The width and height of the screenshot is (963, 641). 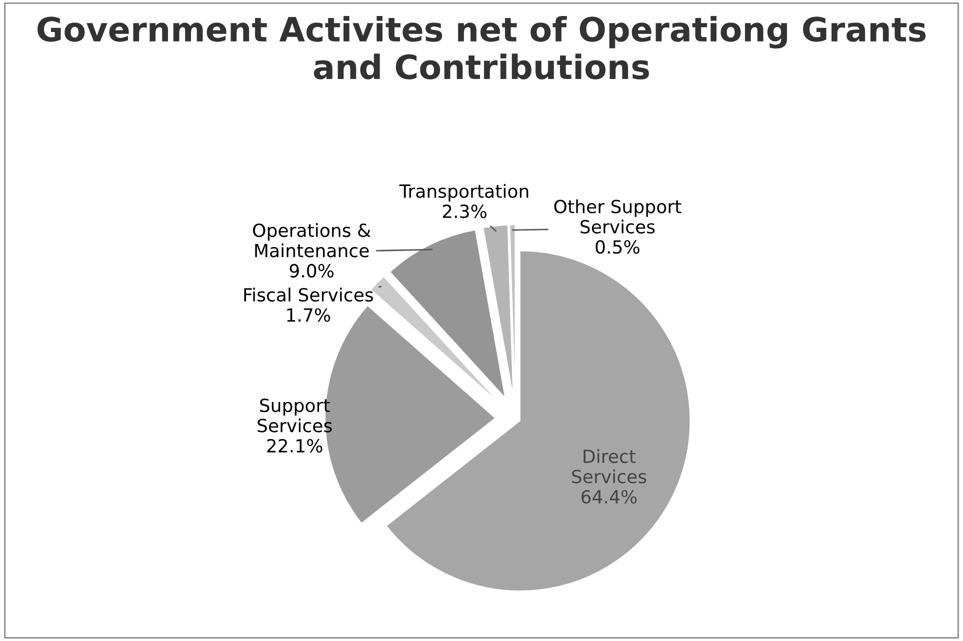 I want to click on chart-title: Government Activites net of Operationg Grants and Contributions, so click(x=482, y=48).